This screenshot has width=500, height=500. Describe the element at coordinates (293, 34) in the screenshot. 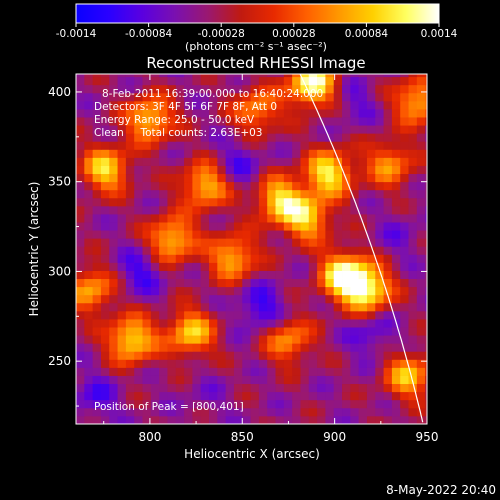

I see `colorbar-tick-label: 0.00028` at that location.